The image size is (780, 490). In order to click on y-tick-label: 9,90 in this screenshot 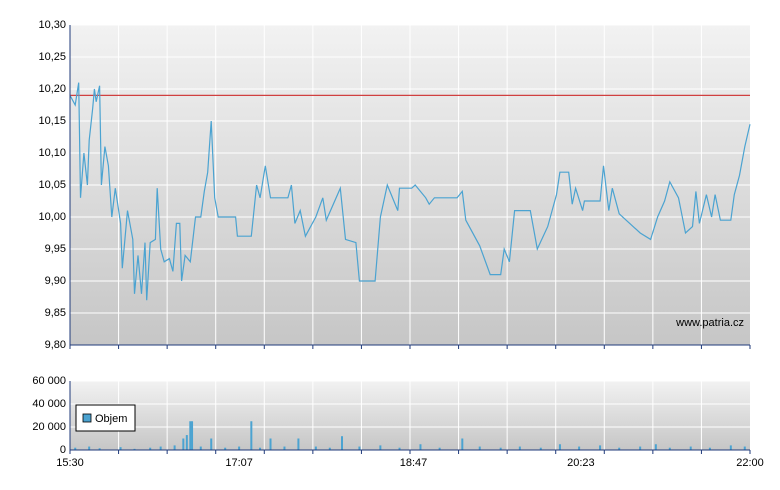, I will do `click(55, 281)`.